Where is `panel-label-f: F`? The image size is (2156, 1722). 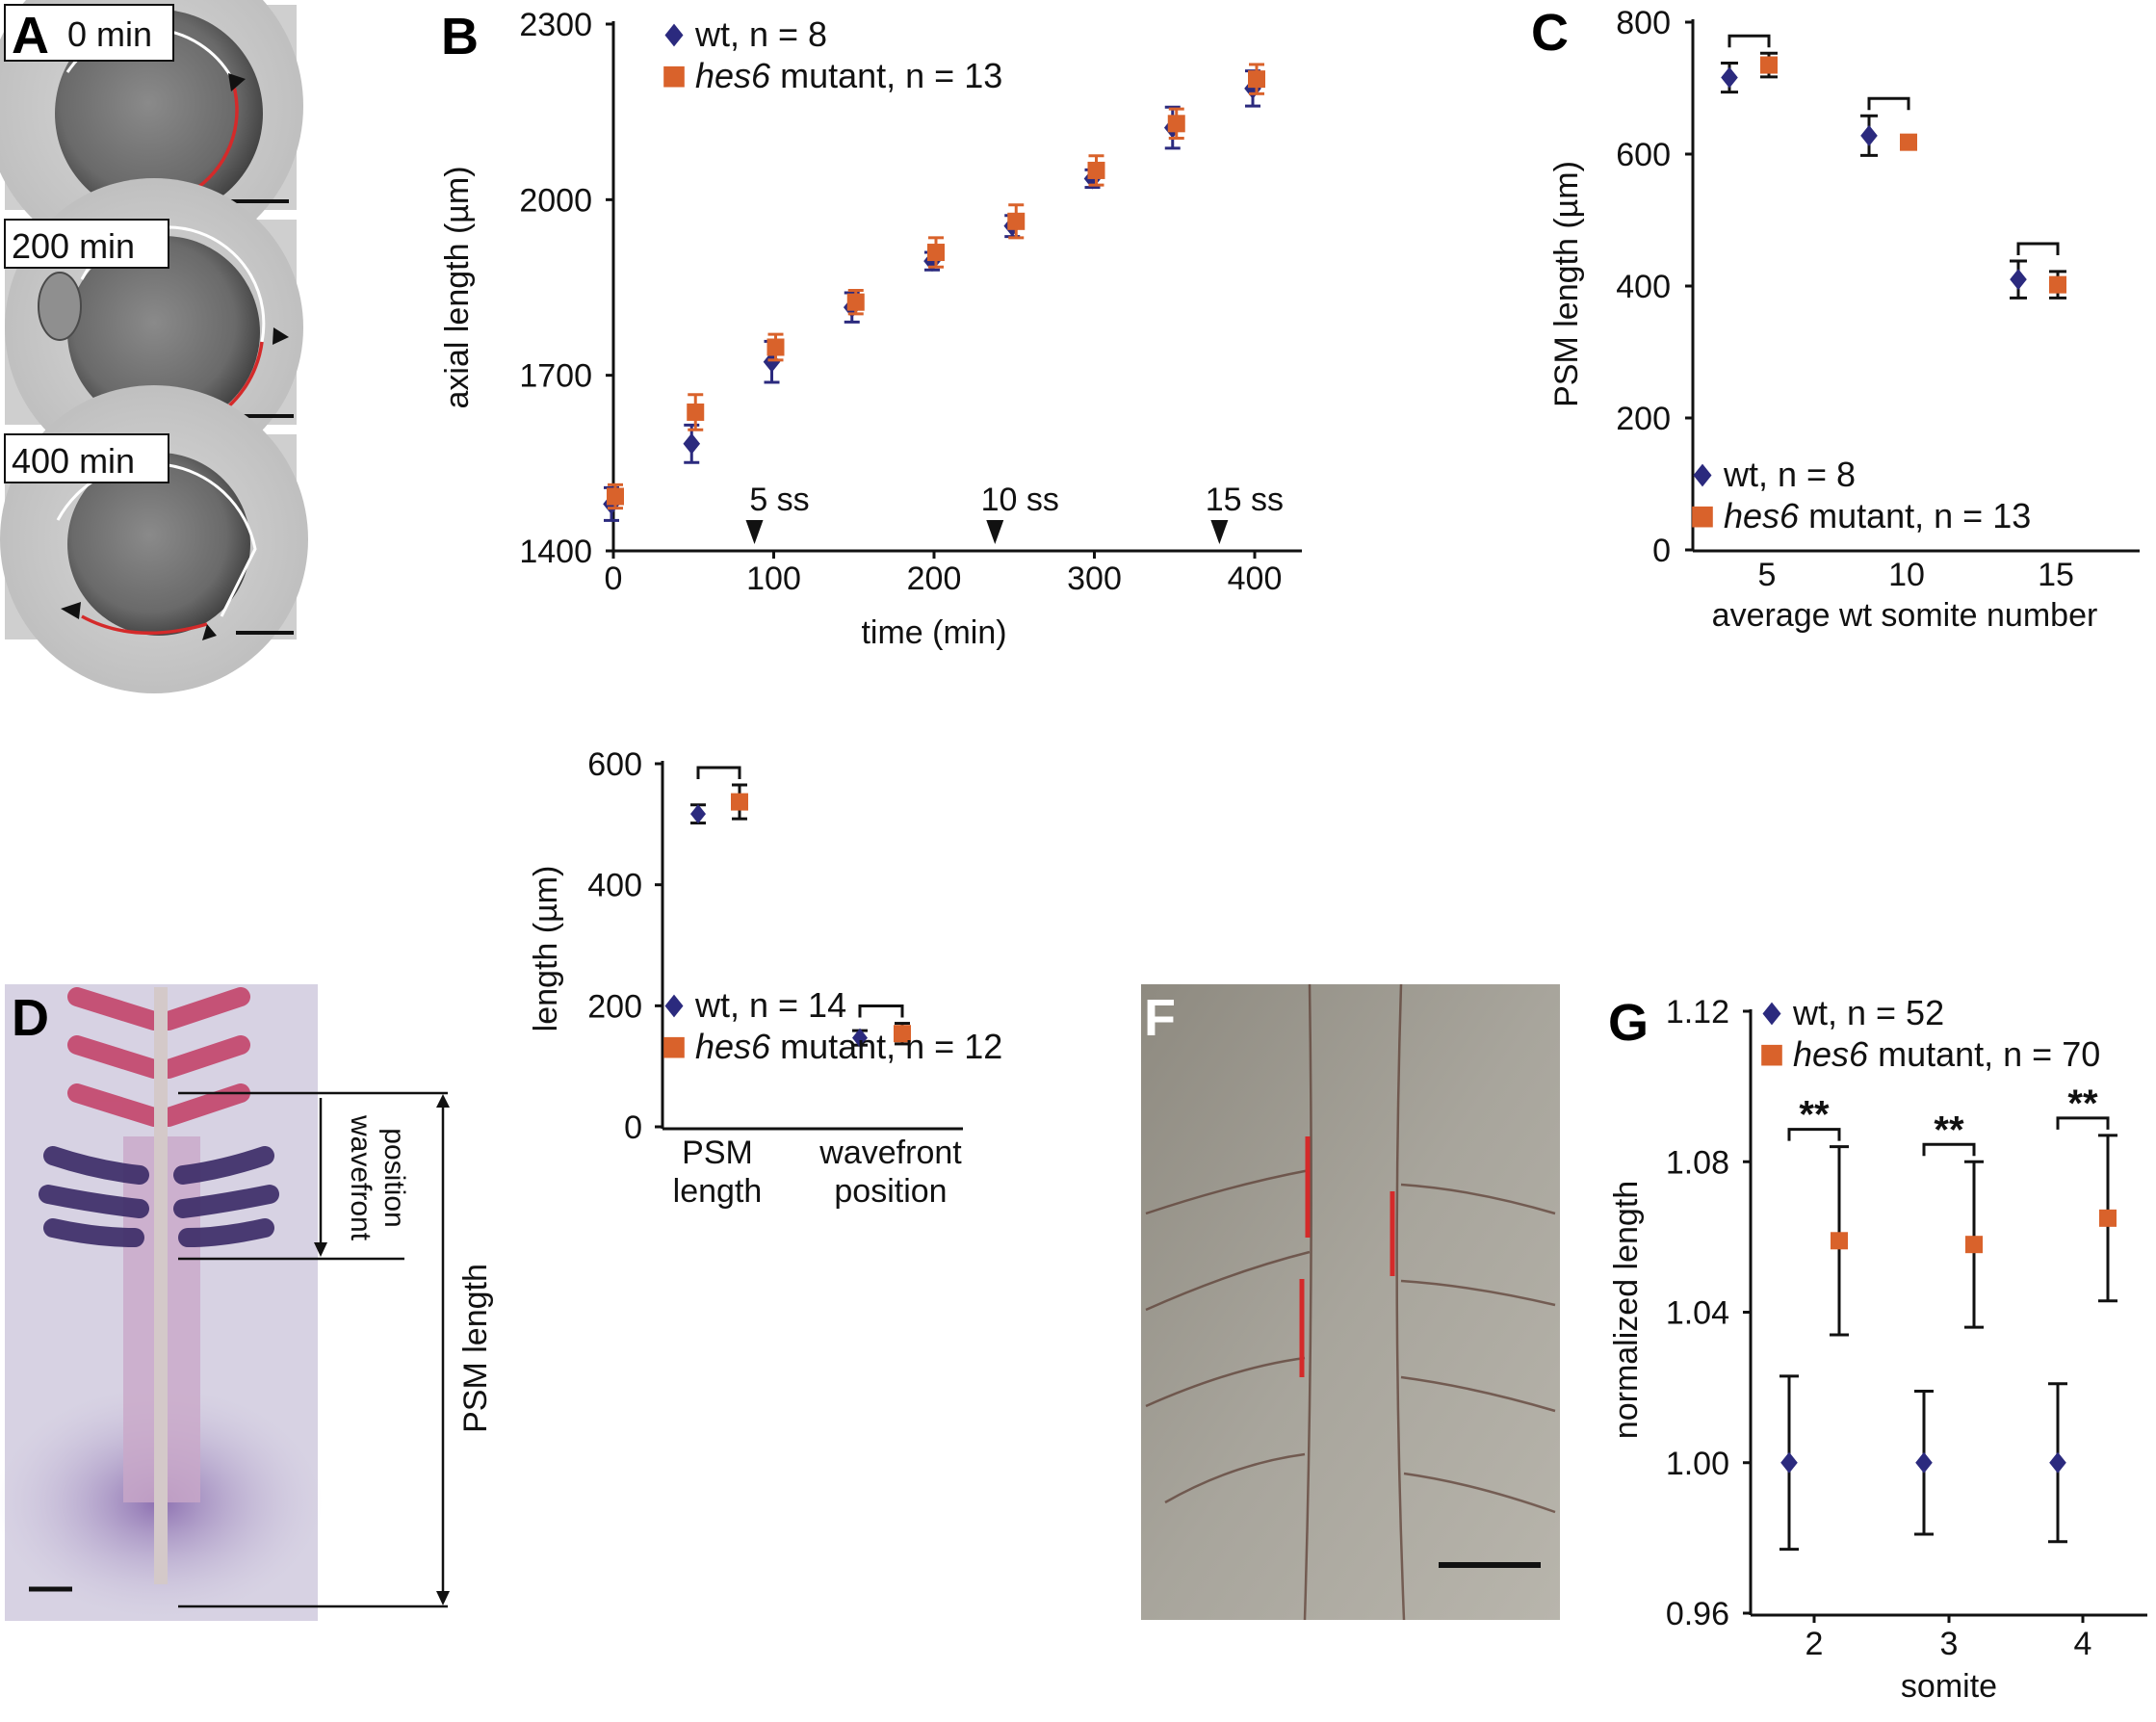
panel-label-f: F is located at coordinates (1160, 1018).